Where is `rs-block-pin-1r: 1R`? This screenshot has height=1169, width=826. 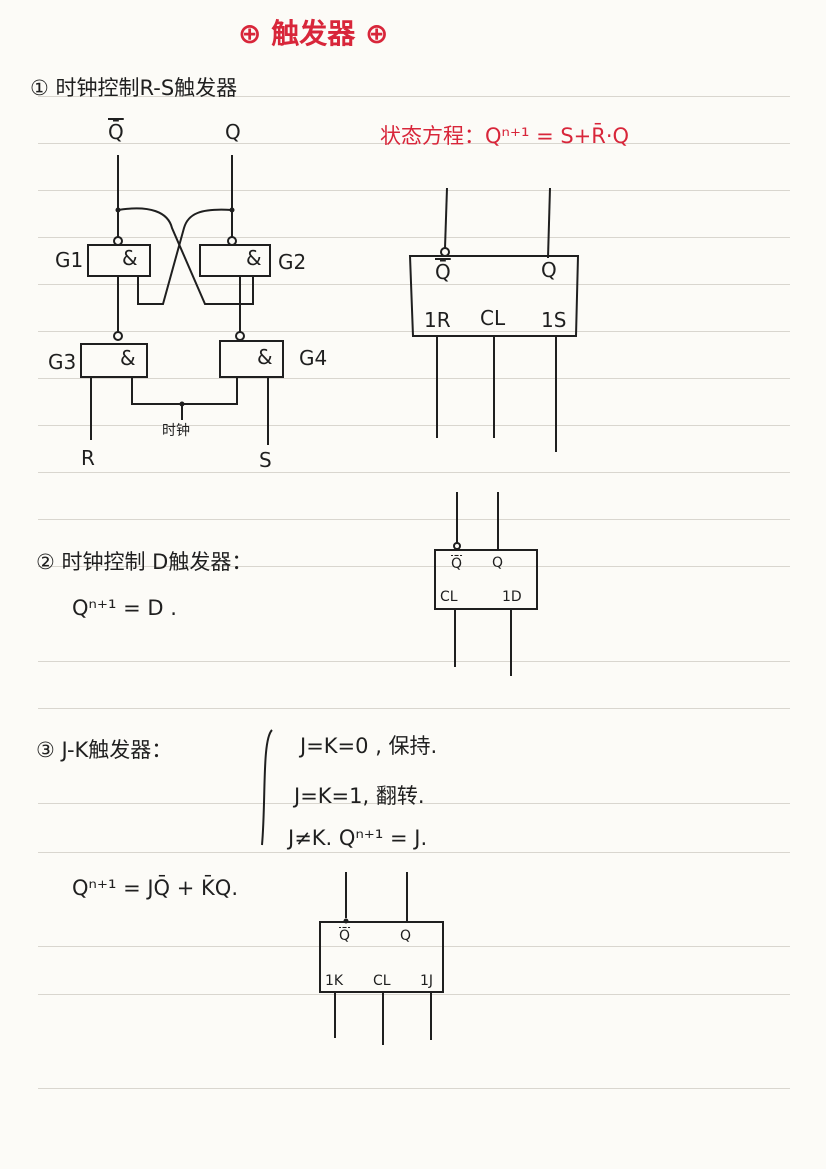 rs-block-pin-1r: 1R is located at coordinates (437, 320).